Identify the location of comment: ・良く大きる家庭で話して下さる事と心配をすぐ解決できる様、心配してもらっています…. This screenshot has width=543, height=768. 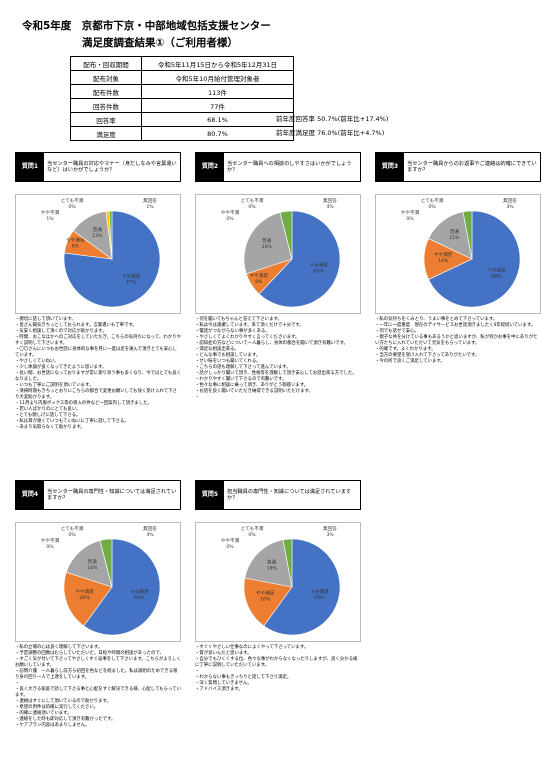
(98, 692).